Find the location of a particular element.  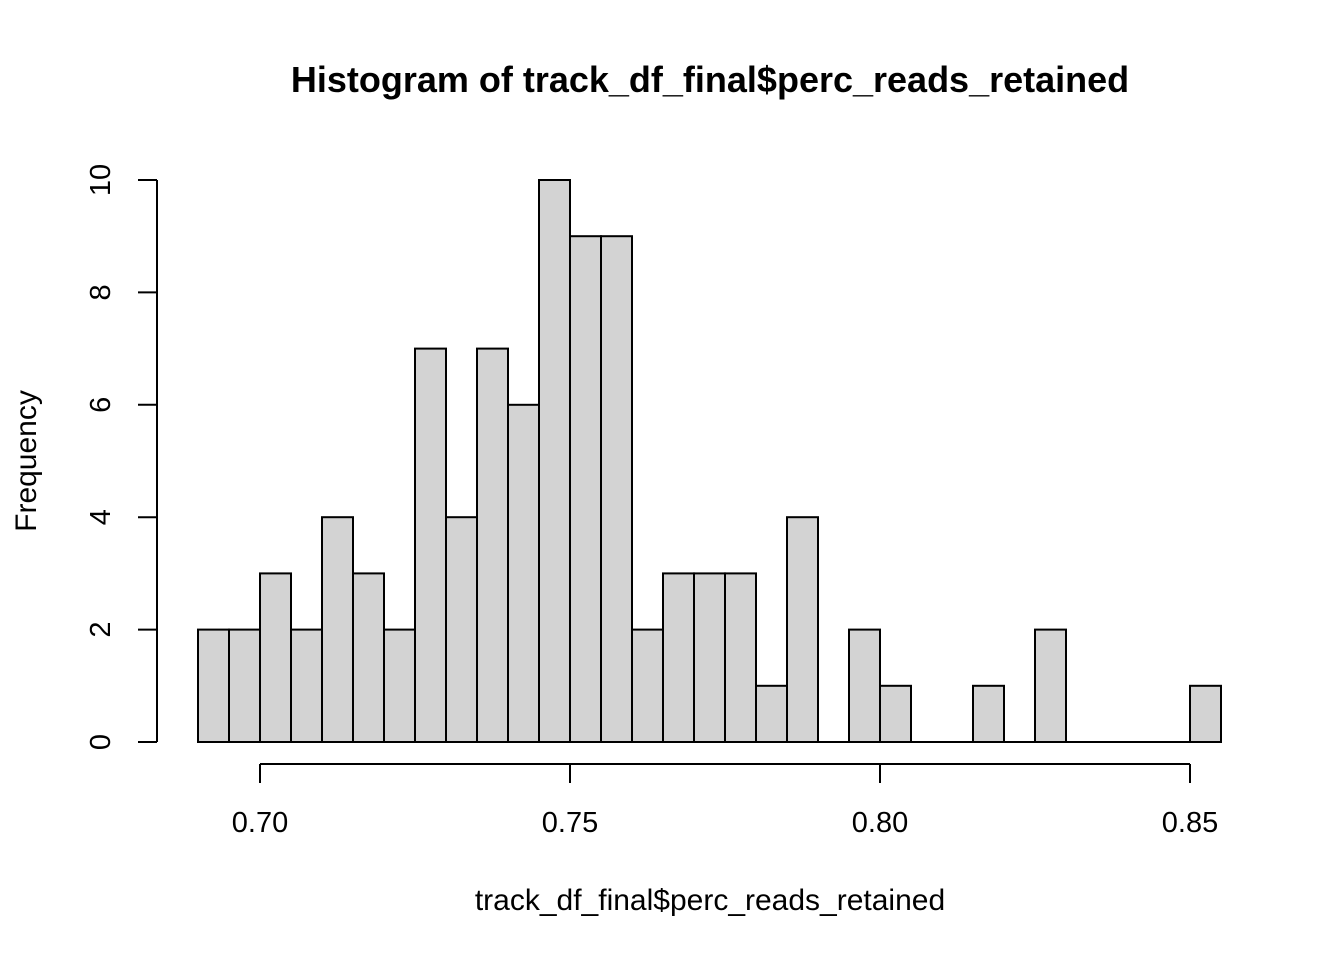

y-tick-label: 0 is located at coordinates (101, 742).